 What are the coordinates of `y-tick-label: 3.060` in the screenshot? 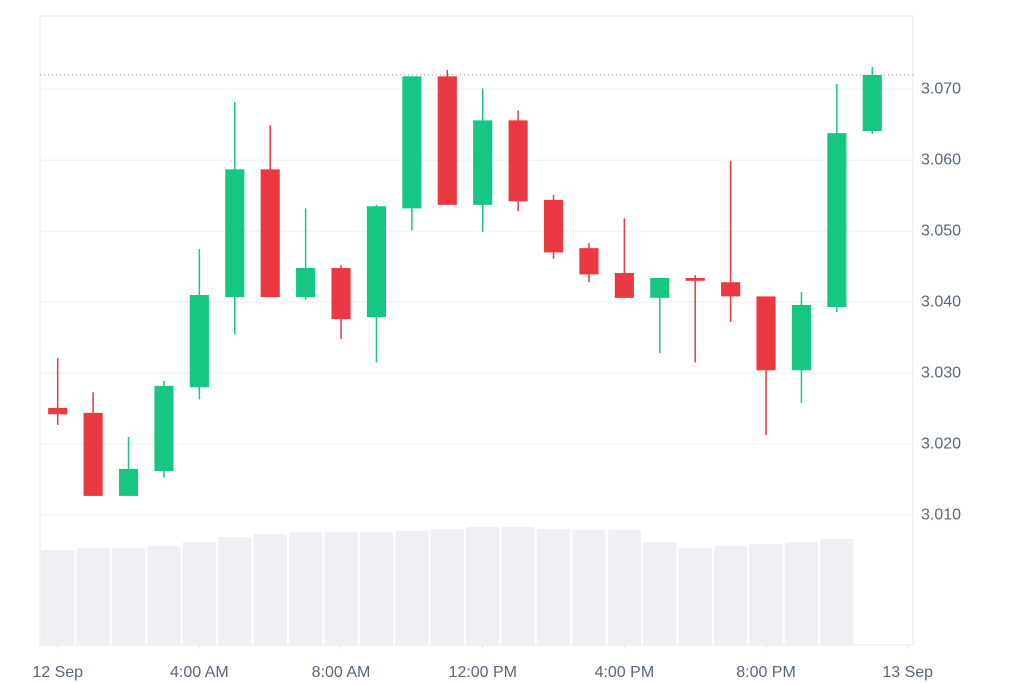 It's located at (941, 159).